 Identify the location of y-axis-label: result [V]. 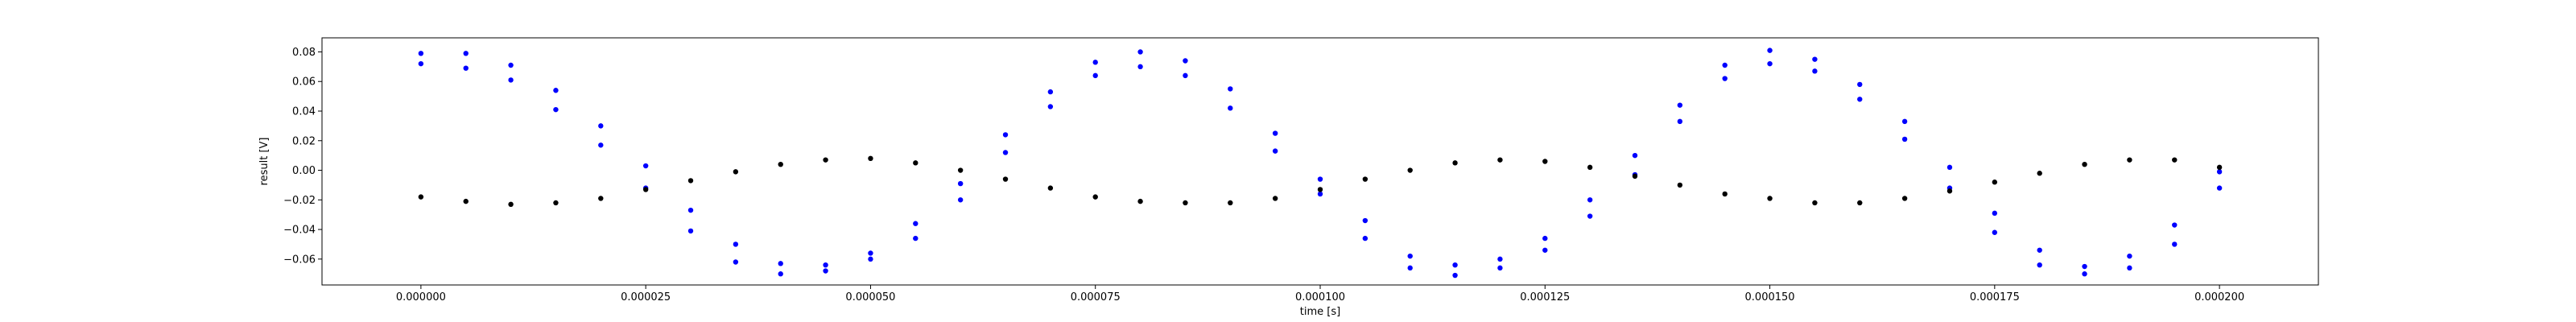
(264, 162).